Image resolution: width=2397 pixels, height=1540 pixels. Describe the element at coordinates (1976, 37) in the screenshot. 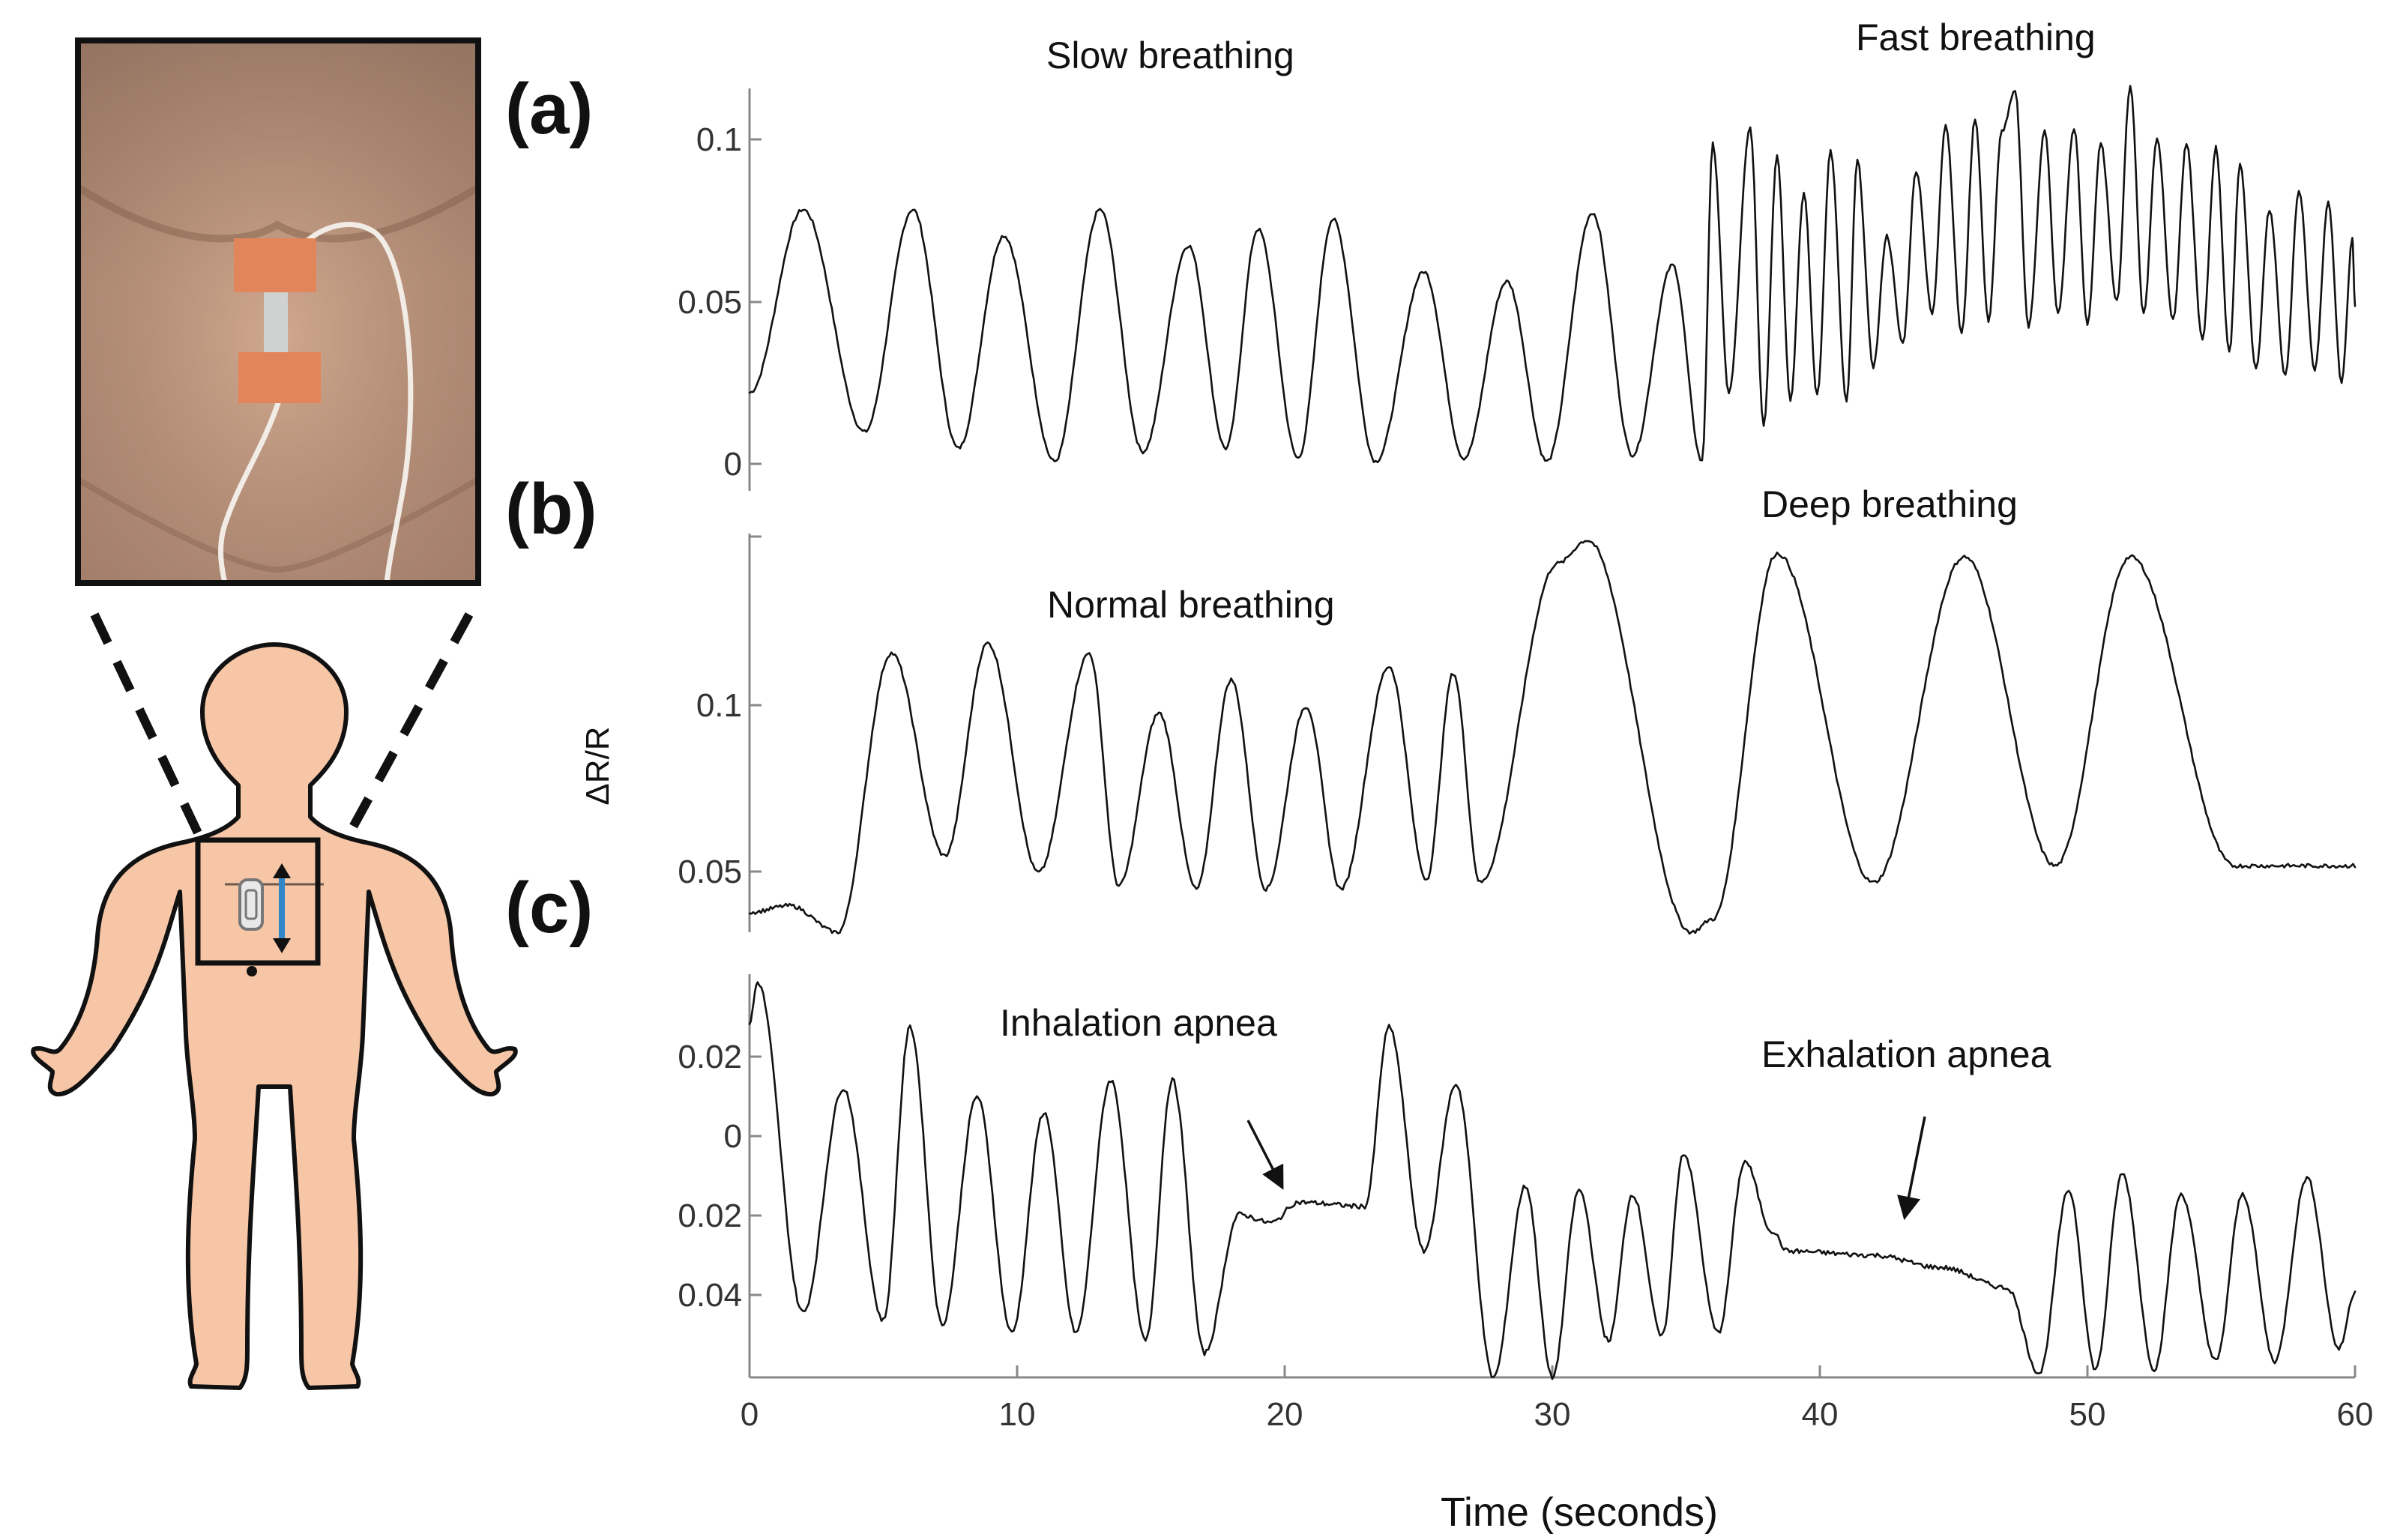

I see `annotation-fast-breathing: Fast breathing` at that location.